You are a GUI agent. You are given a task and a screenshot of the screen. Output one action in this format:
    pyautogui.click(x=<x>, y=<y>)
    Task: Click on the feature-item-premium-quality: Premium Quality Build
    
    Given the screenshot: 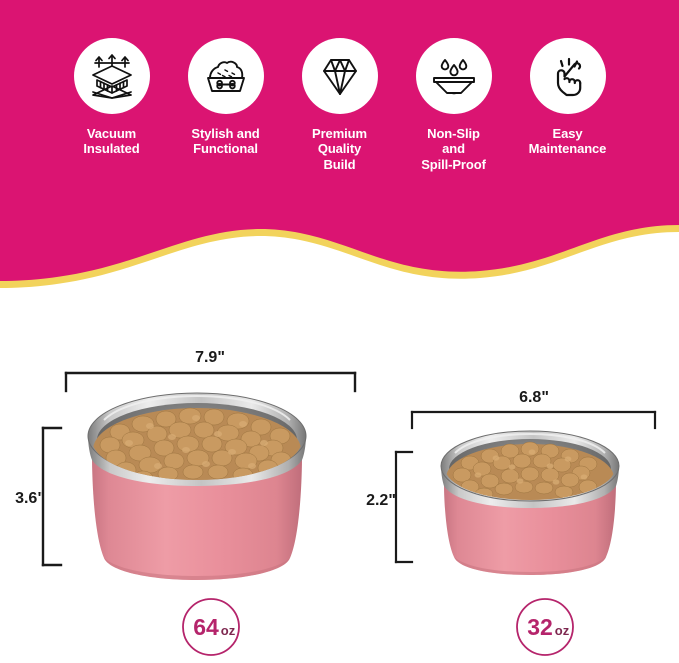 What is the action you would take?
    pyautogui.click(x=340, y=105)
    